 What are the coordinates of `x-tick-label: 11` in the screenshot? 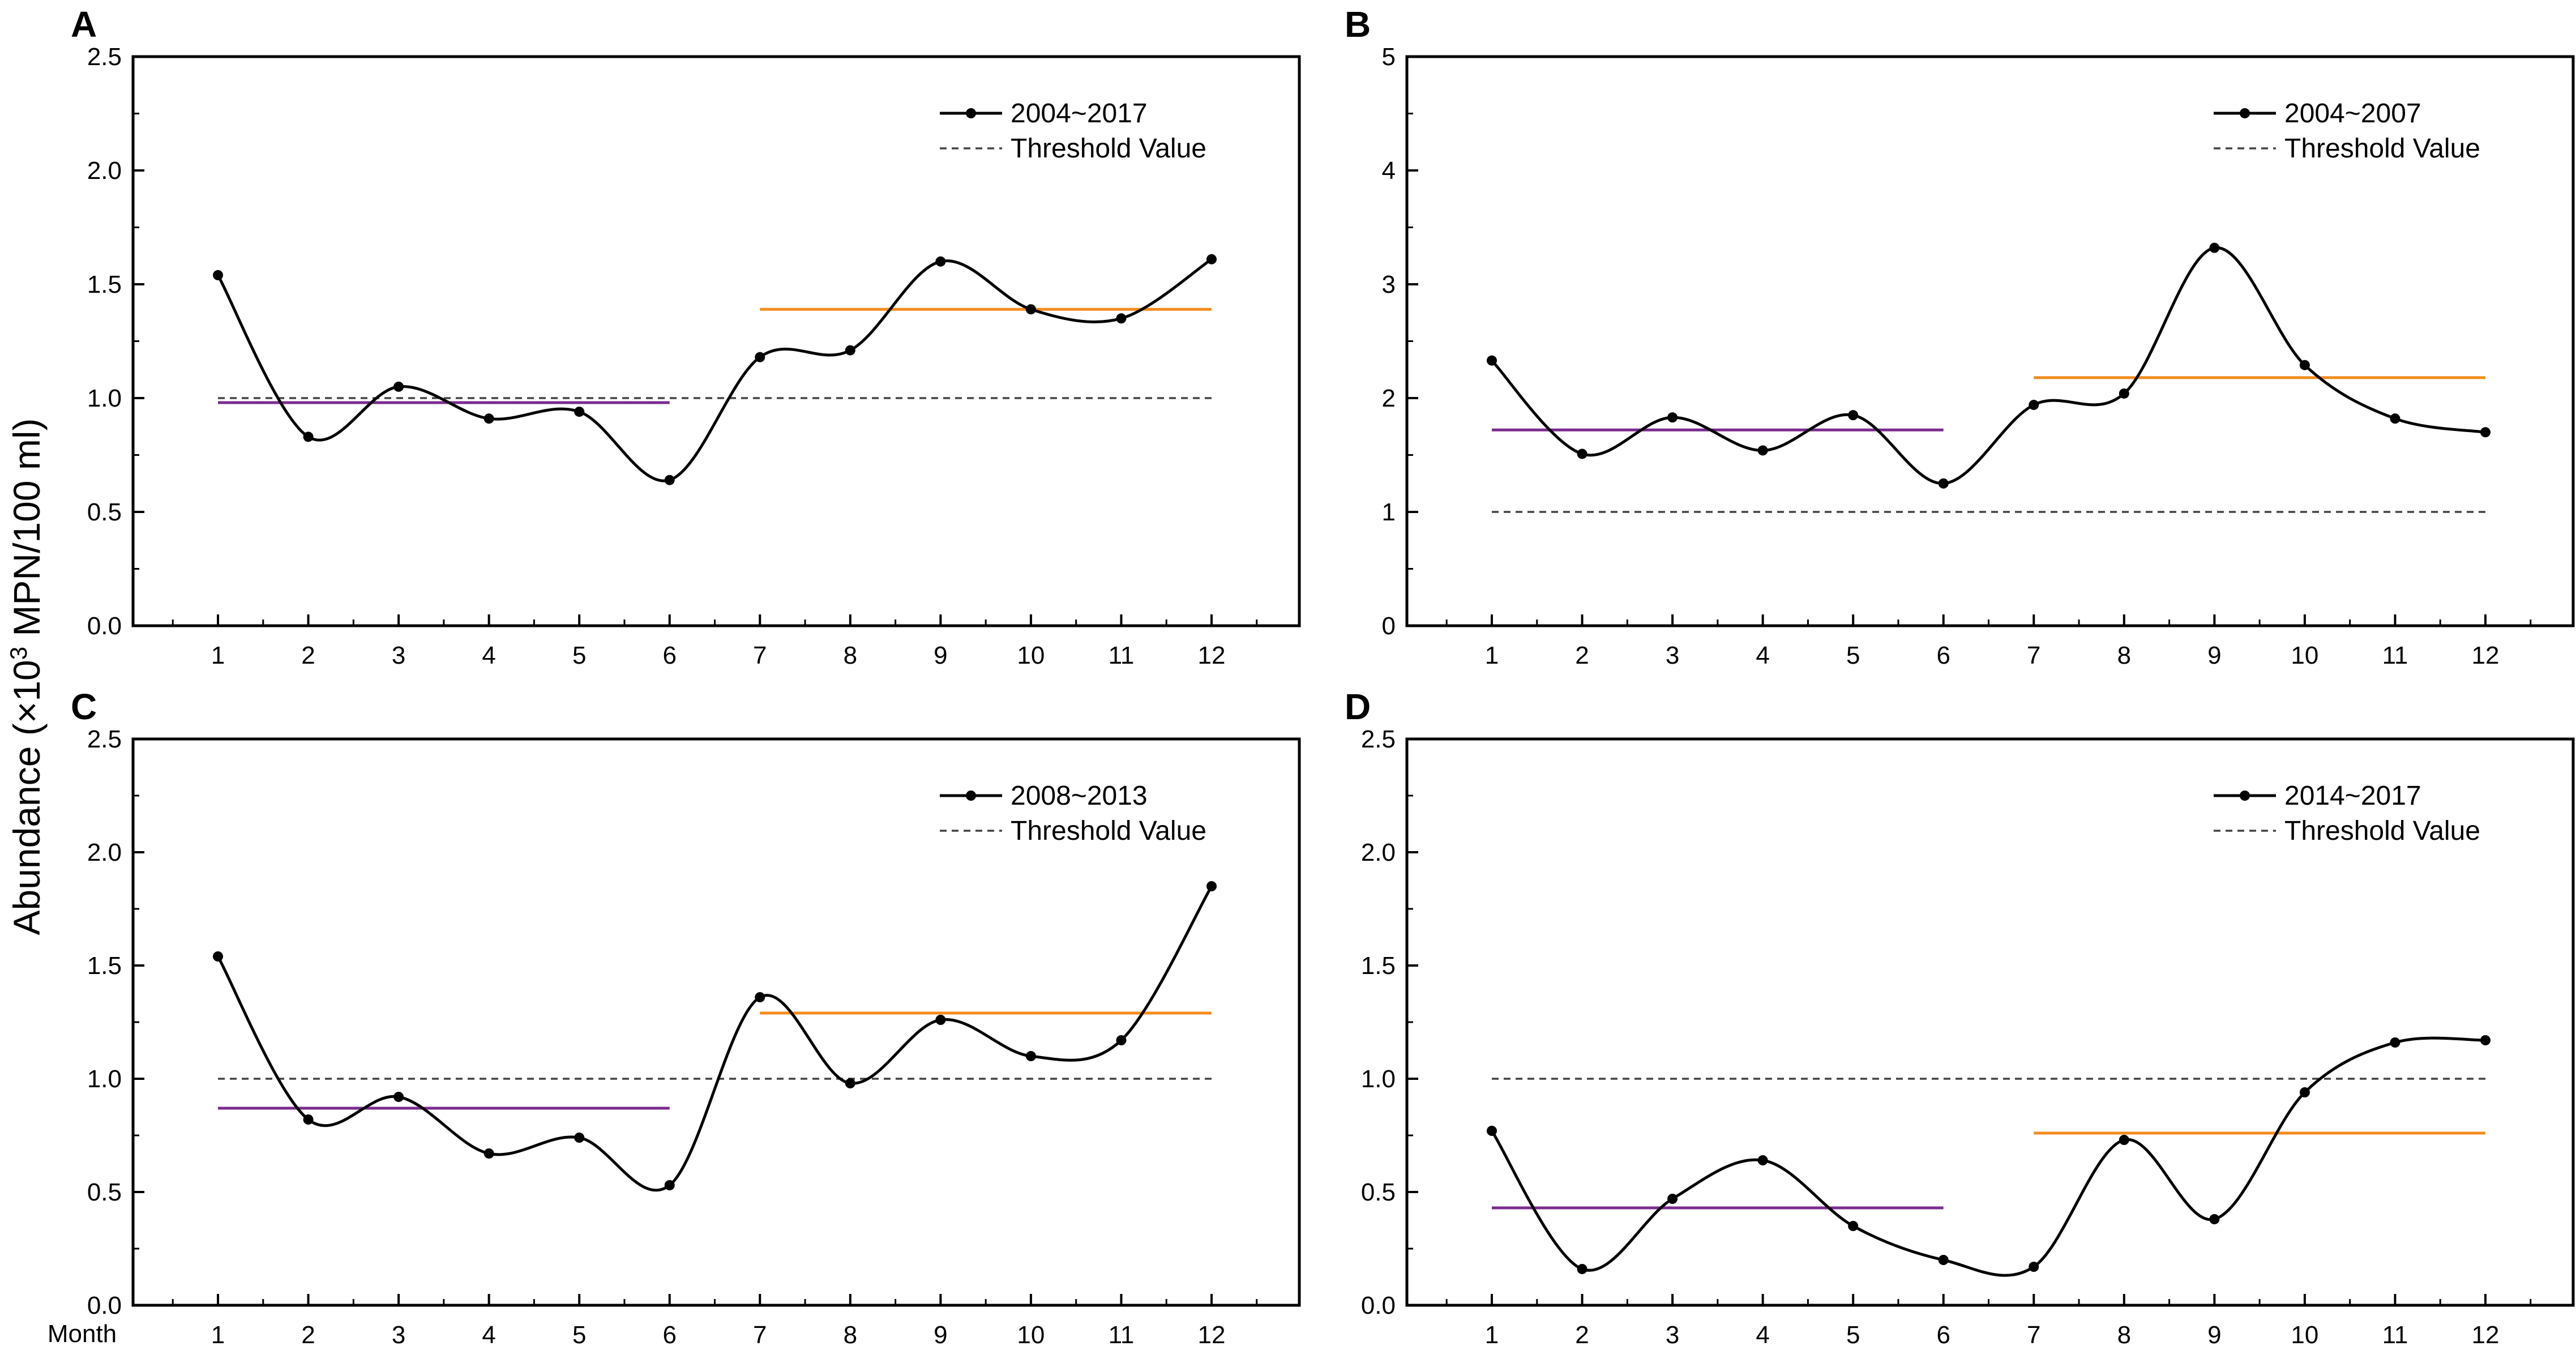 It's located at (1122, 1335).